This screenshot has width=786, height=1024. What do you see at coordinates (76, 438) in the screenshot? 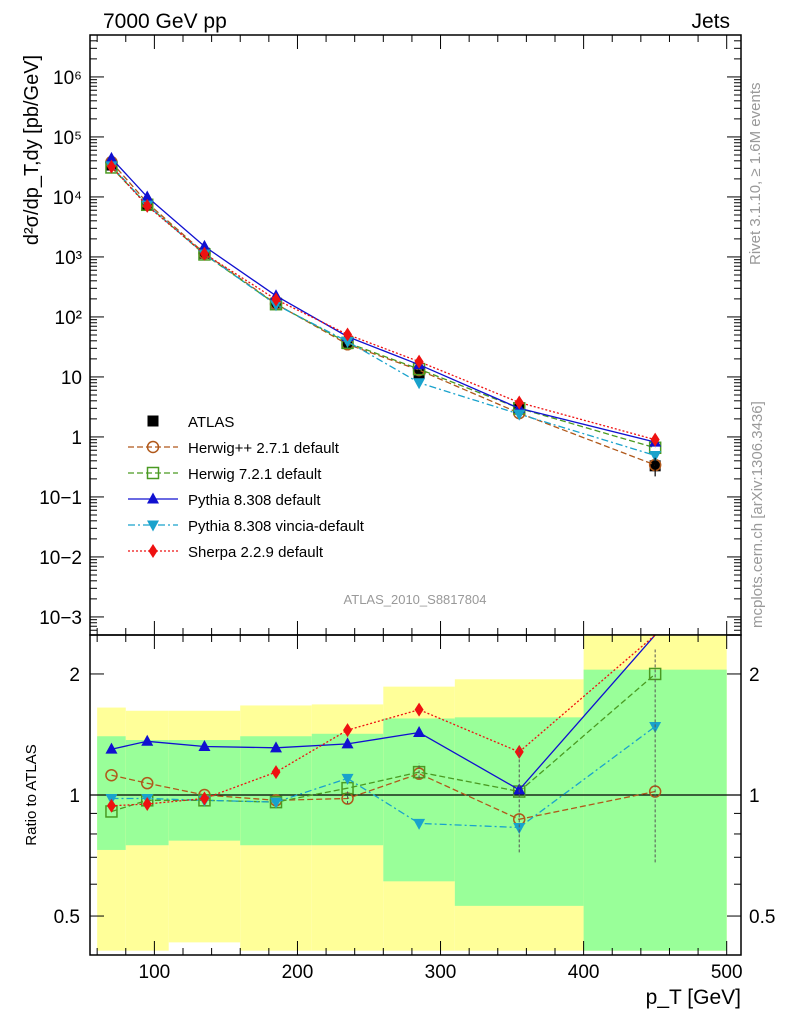
I see `main-y-tick-label: 1` at bounding box center [76, 438].